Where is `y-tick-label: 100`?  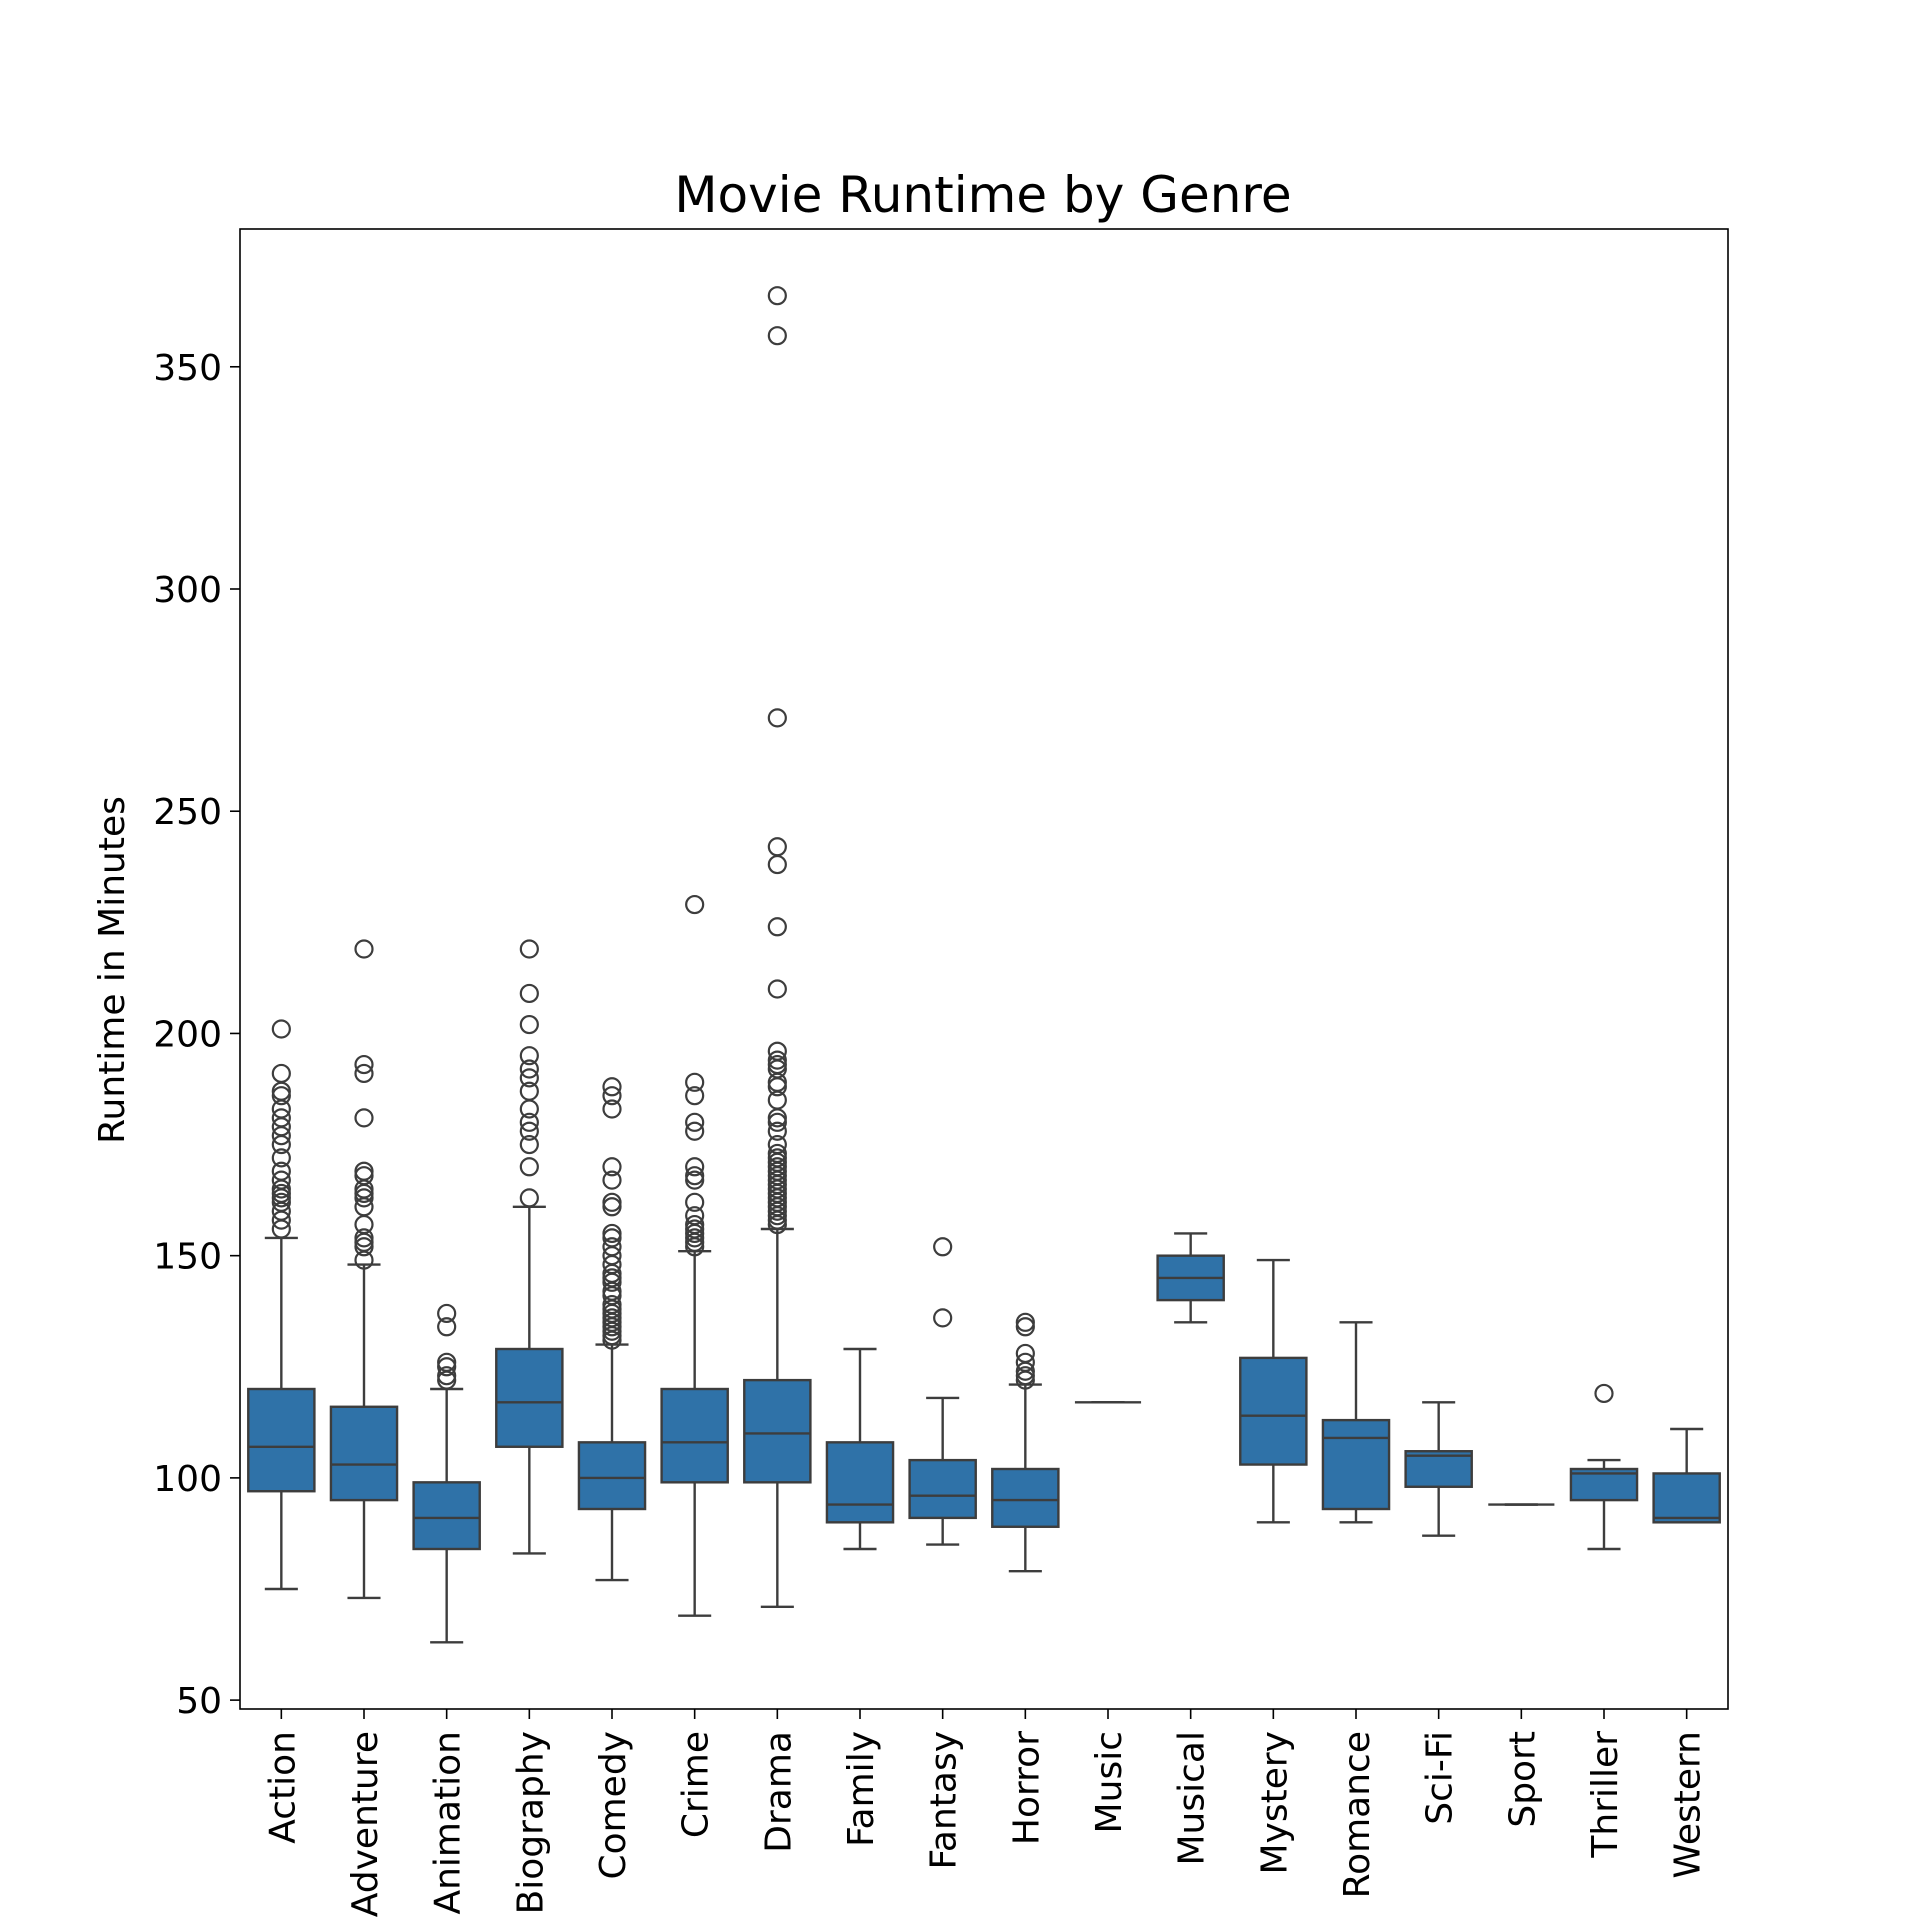
y-tick-label: 100 is located at coordinates (187, 1479).